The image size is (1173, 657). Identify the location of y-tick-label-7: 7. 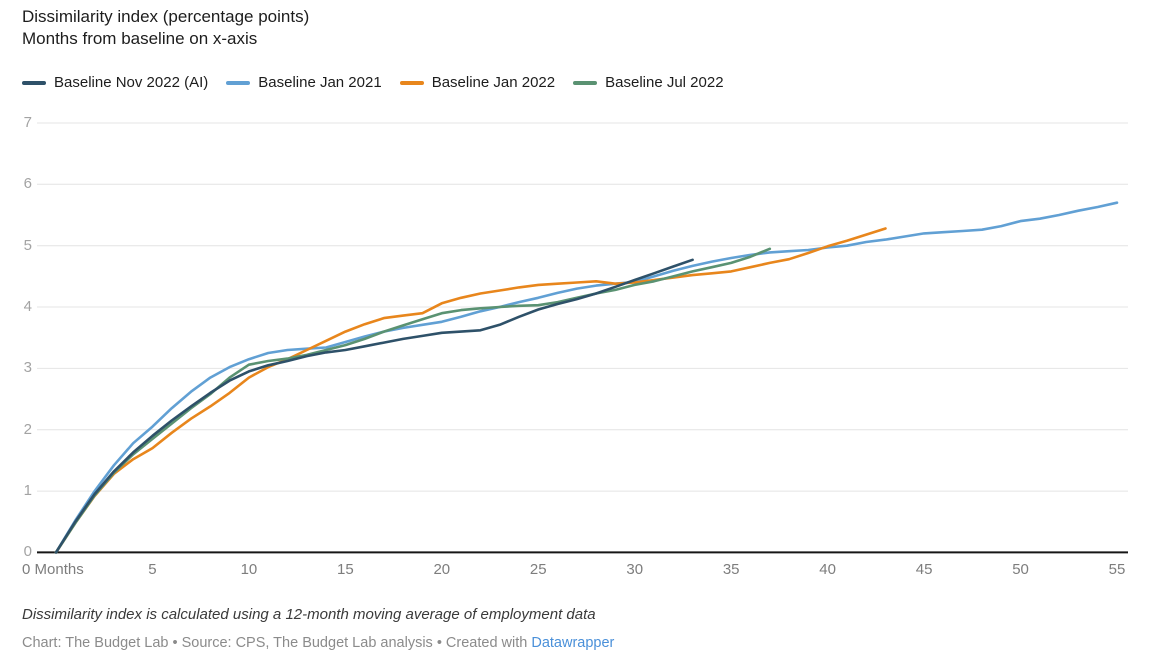
(27, 122).